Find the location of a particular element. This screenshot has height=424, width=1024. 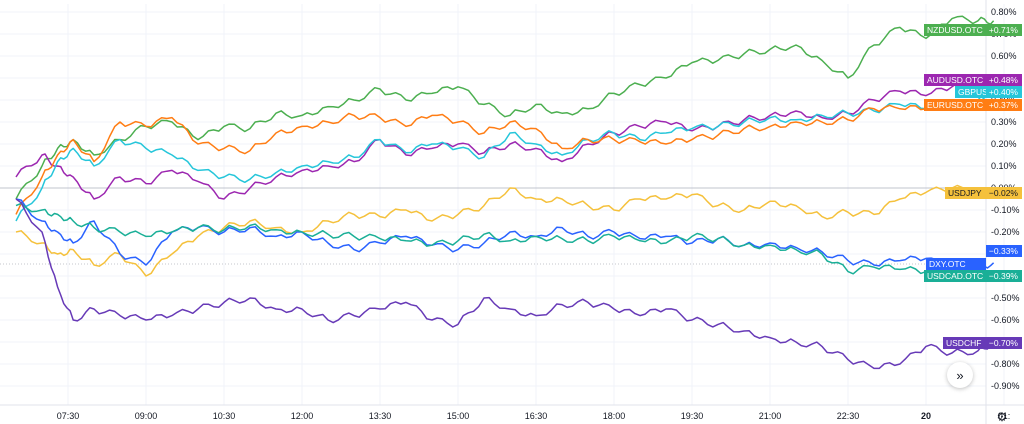

price-tag-usdcad-otc: USDCAD.OTC −0.39% is located at coordinates (973, 276).